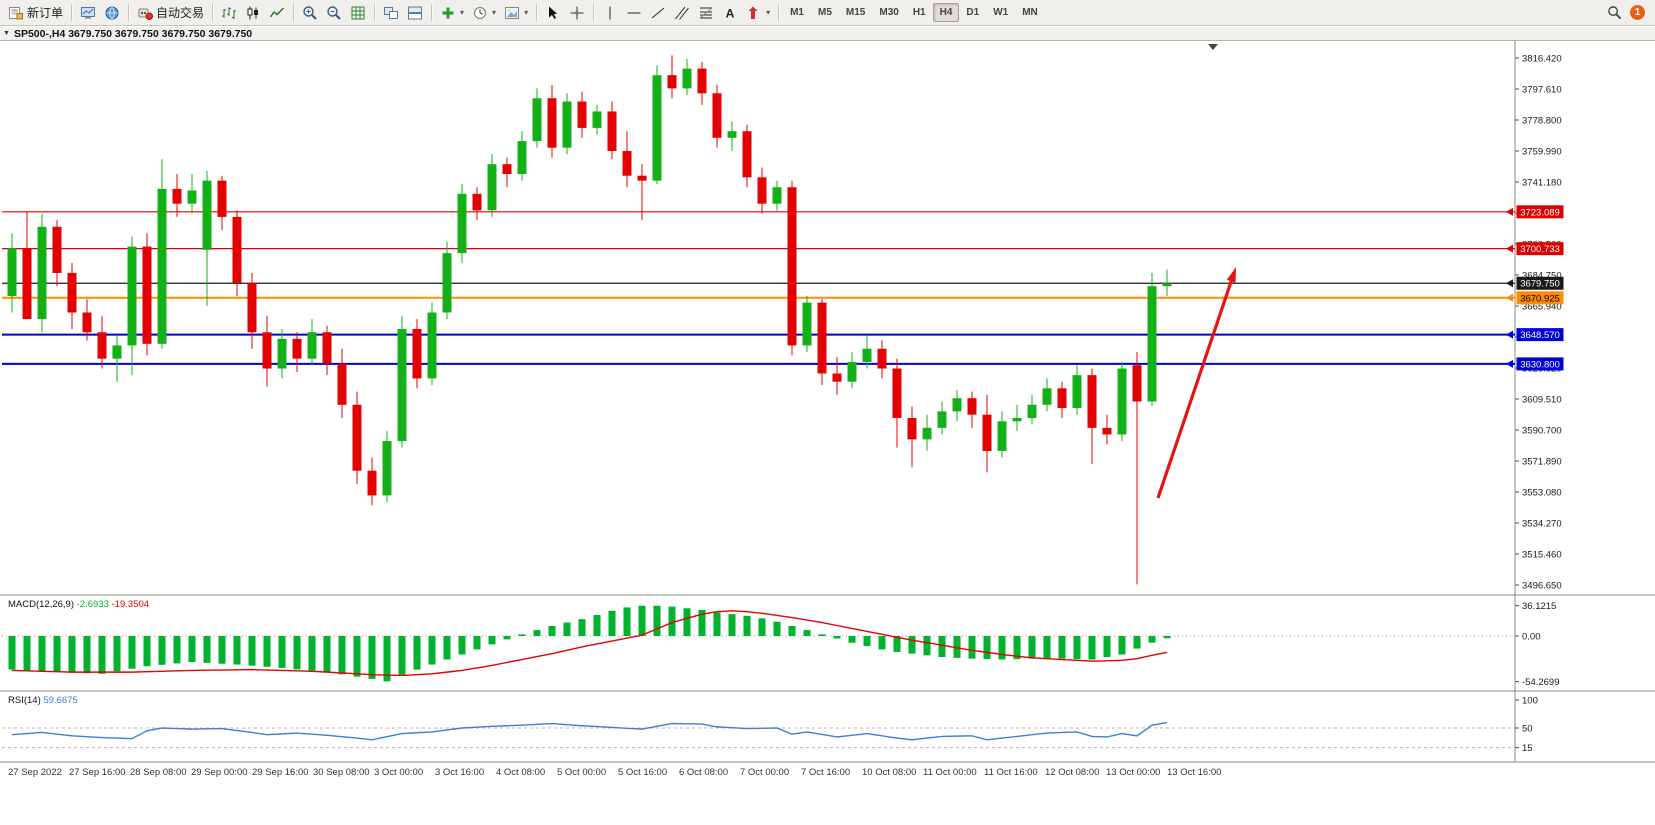 The image size is (1655, 825). What do you see at coordinates (1542, 462) in the screenshot?
I see `price-tick-label: 3571.890` at bounding box center [1542, 462].